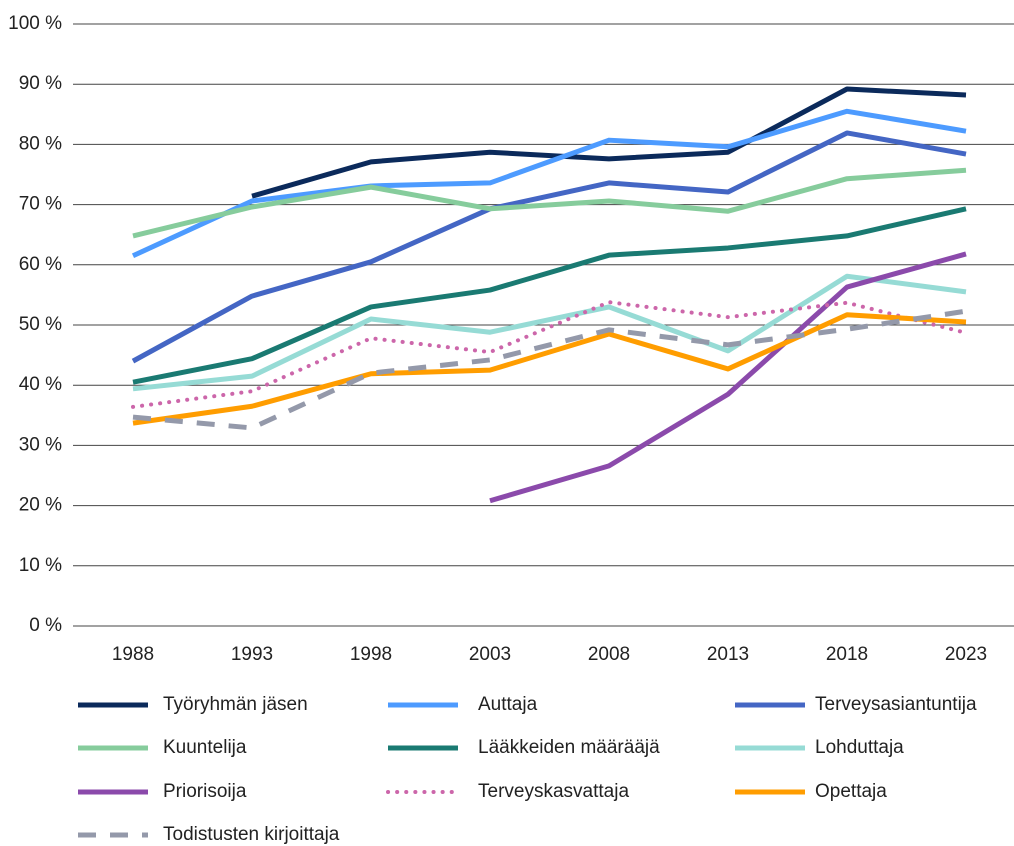 This screenshot has height=846, width=1014. Describe the element at coordinates (371, 654) in the screenshot. I see `x-tick-label: 1998` at that location.